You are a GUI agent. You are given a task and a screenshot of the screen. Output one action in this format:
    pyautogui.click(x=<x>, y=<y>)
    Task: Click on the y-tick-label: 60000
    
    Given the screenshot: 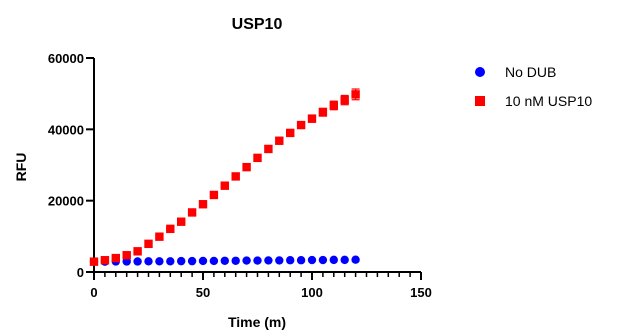 What is the action you would take?
    pyautogui.click(x=66, y=58)
    